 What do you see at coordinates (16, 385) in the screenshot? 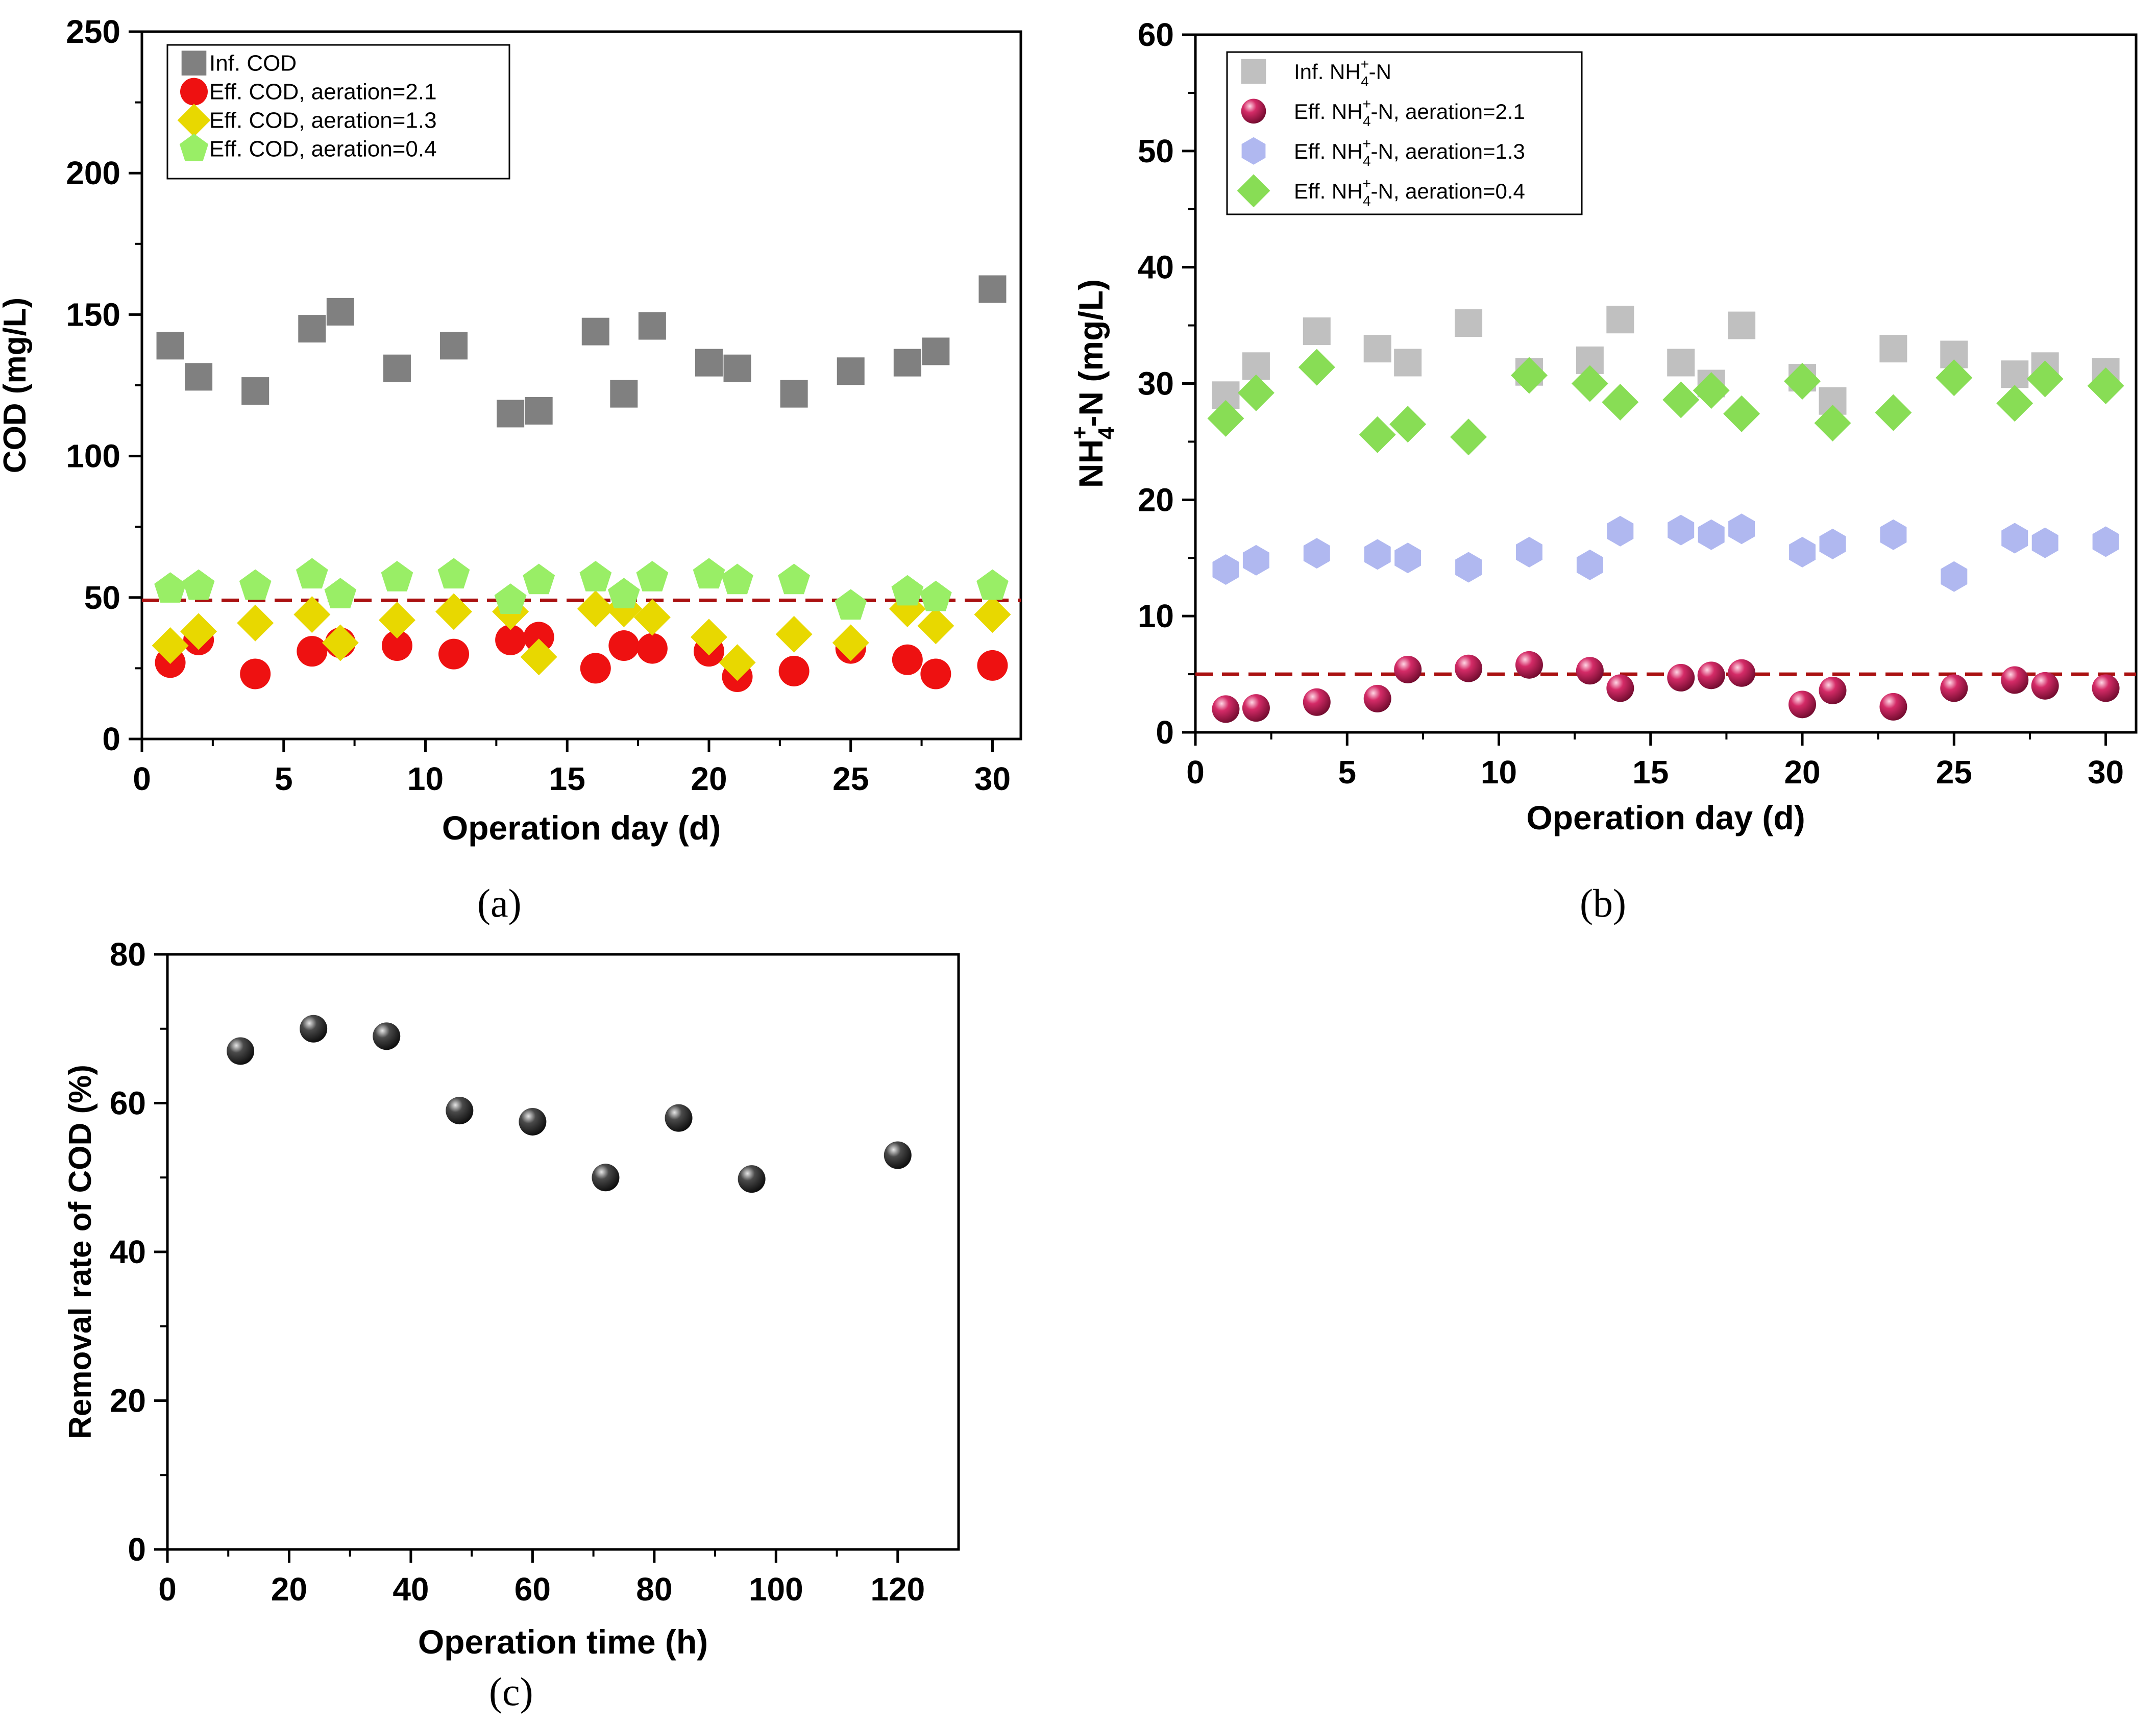
I see `y-axis-title-a: COD (mg/L)` at bounding box center [16, 385].